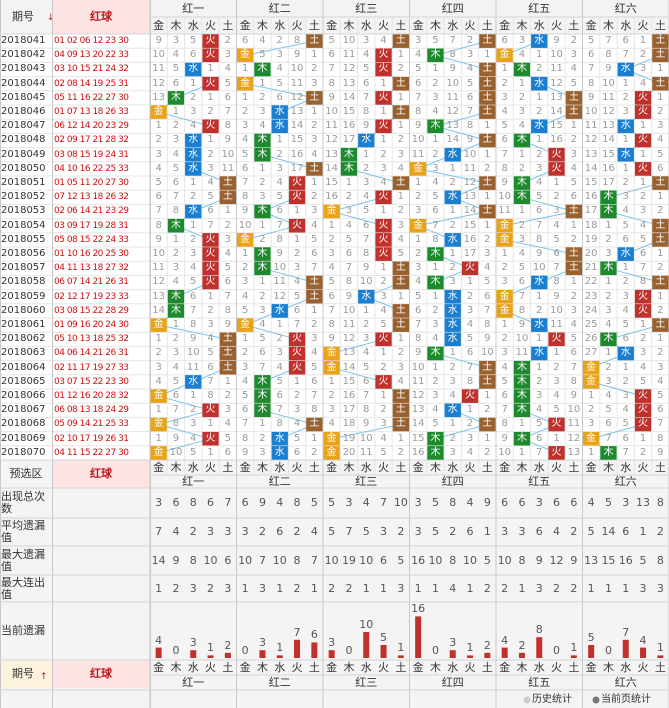  What do you see at coordinates (591, 268) in the screenshot?
I see `omission-value: 21` at bounding box center [591, 268].